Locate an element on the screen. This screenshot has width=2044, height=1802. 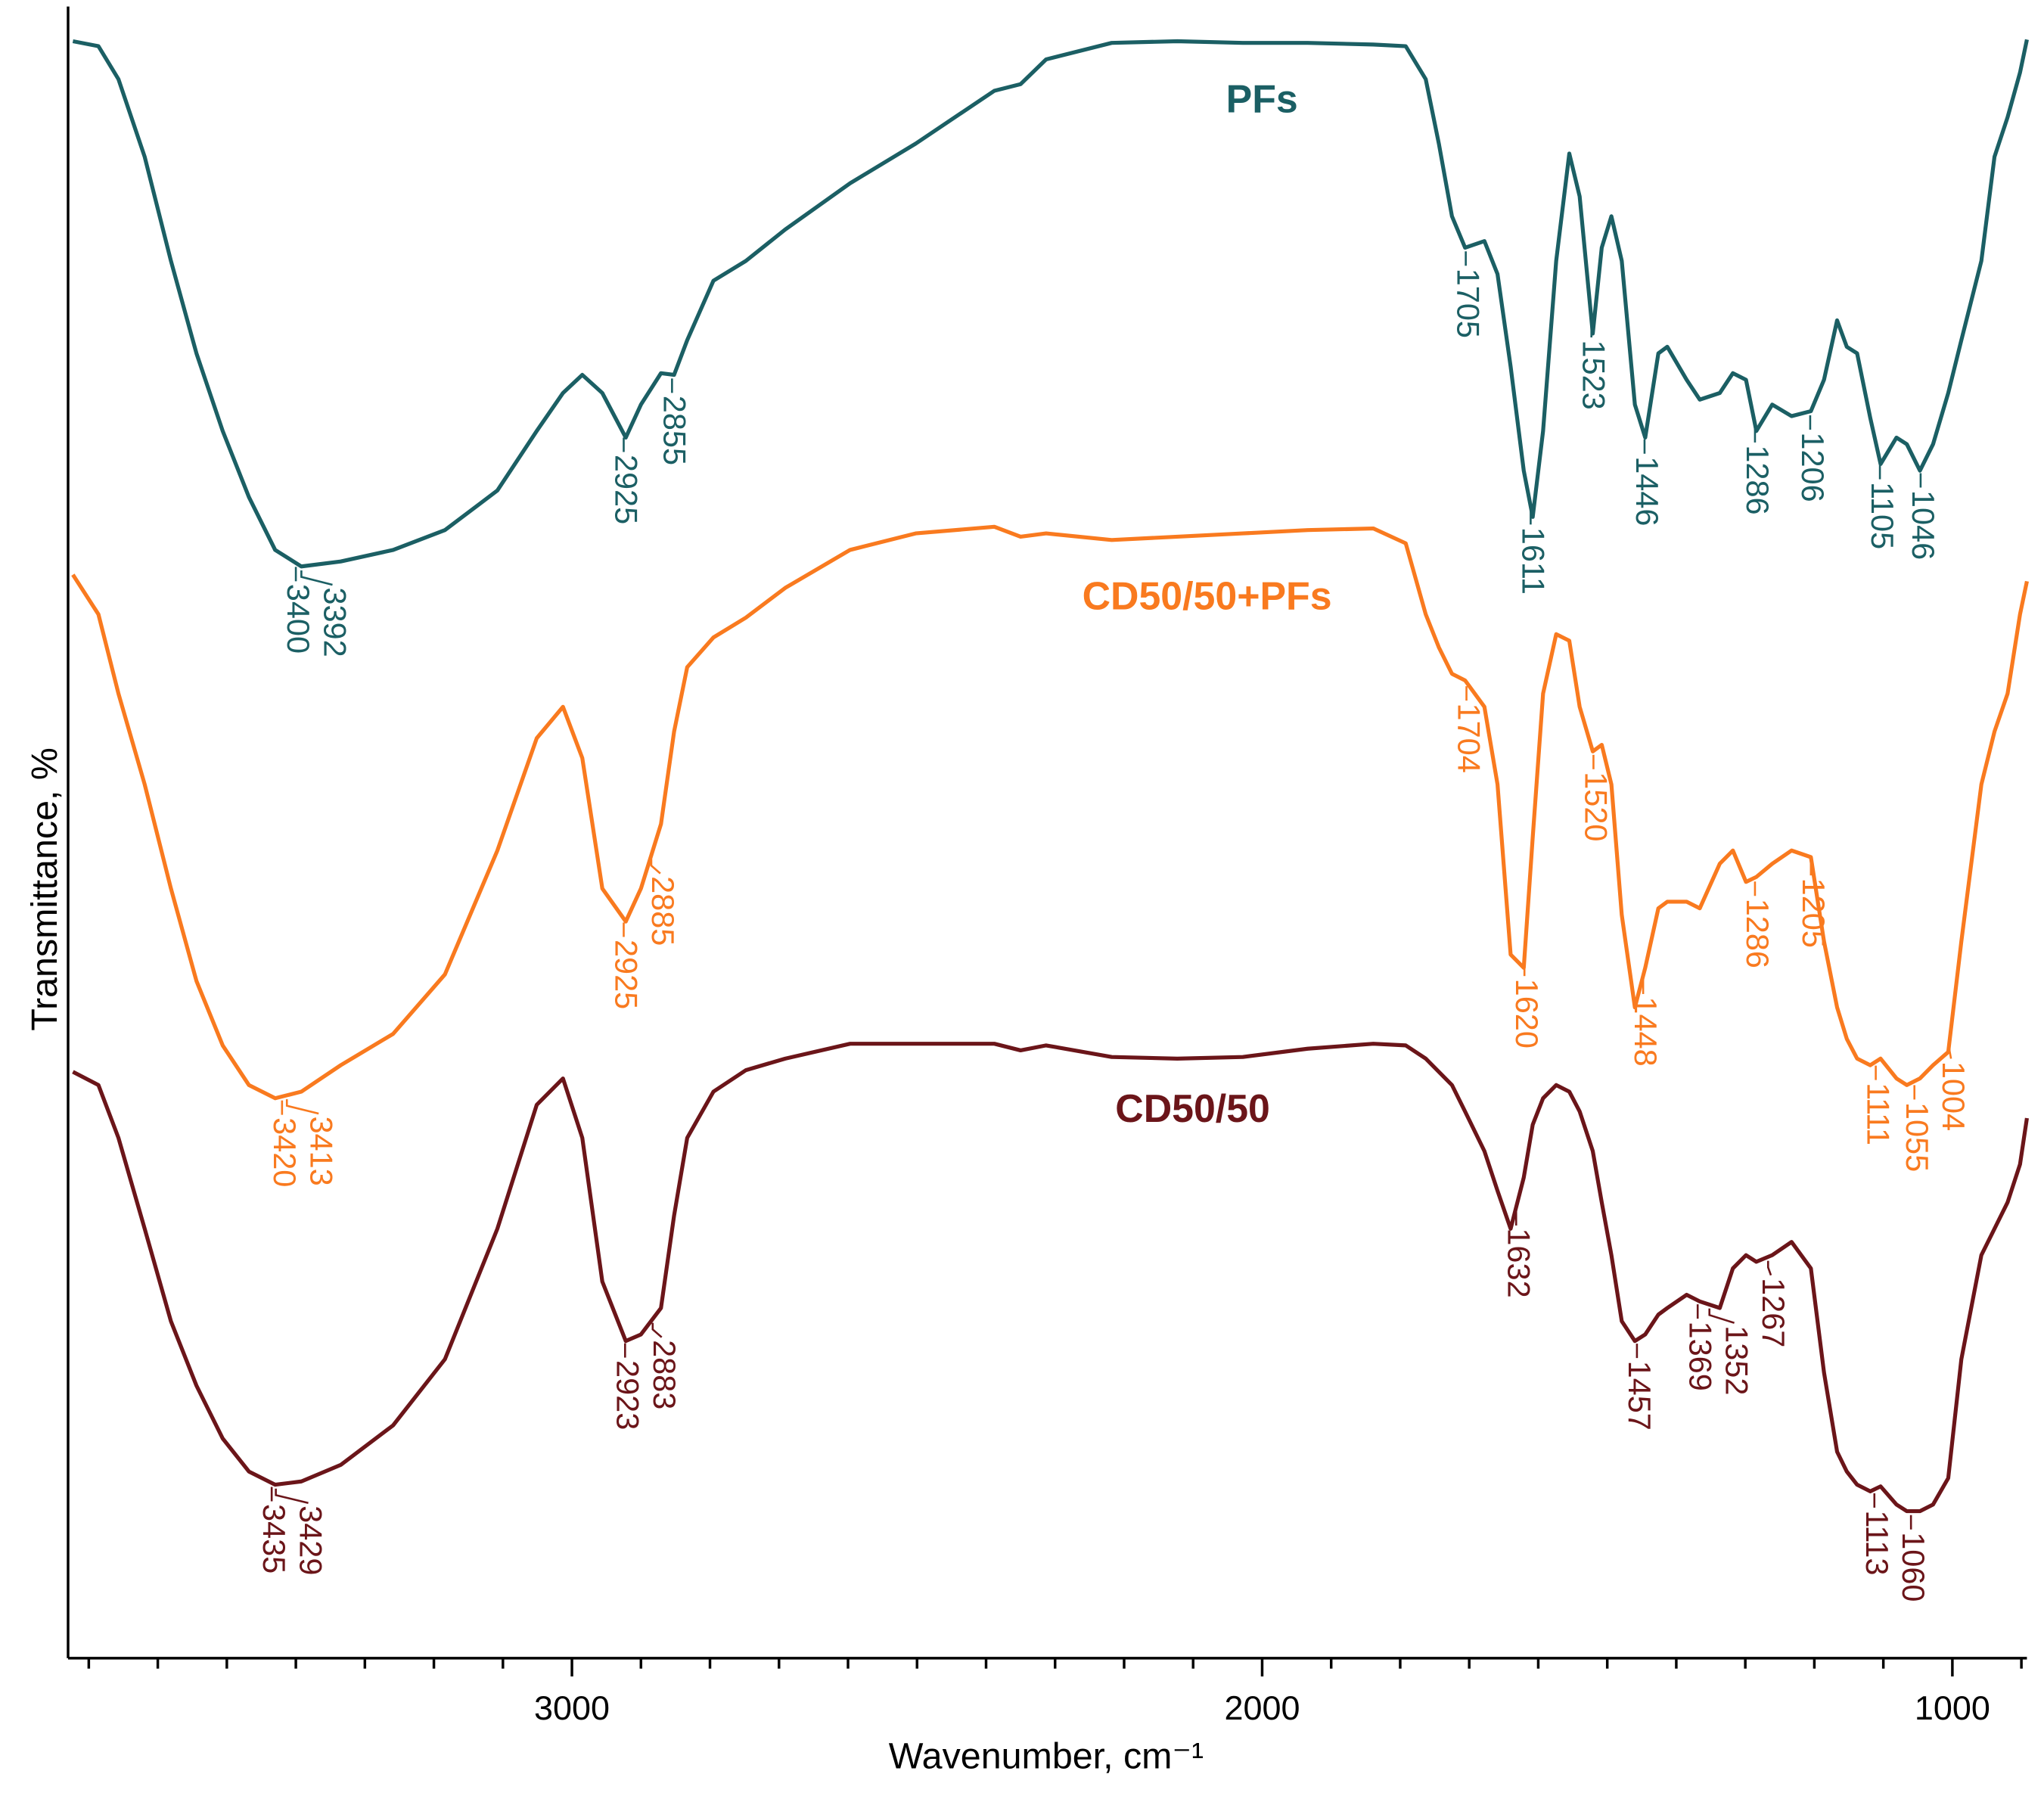
peak-label: 1611 is located at coordinates (1533, 561).